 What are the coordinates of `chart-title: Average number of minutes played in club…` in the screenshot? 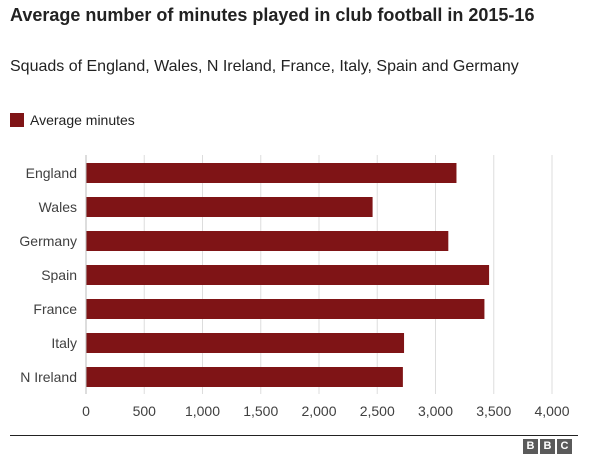 It's located at (272, 15).